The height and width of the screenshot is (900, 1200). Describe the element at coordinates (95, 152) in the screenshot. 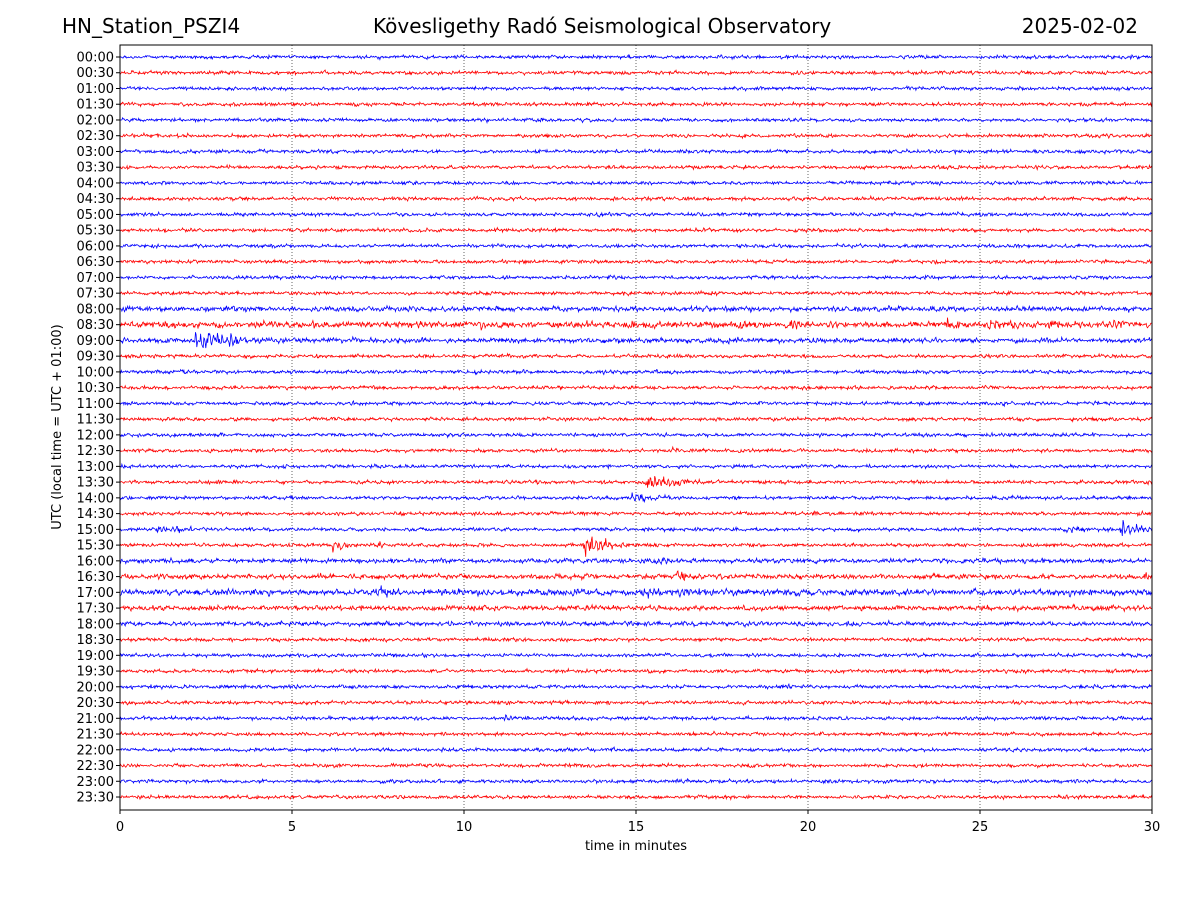

I see `y-tick-label: 03:00` at that location.